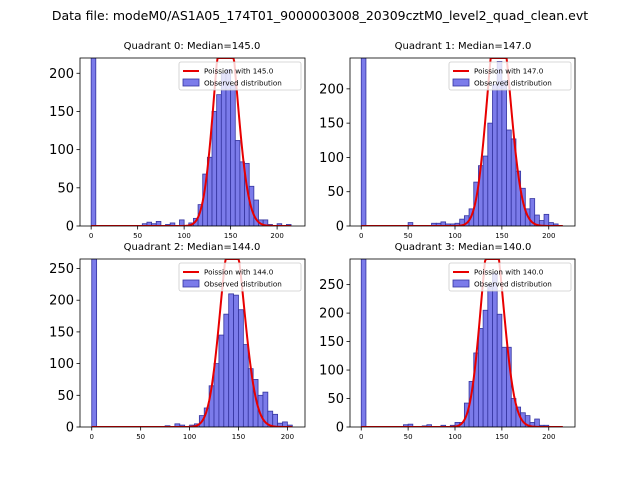  I want to click on subplot-title: Quadrant 2: Median=144.0, so click(192, 247).